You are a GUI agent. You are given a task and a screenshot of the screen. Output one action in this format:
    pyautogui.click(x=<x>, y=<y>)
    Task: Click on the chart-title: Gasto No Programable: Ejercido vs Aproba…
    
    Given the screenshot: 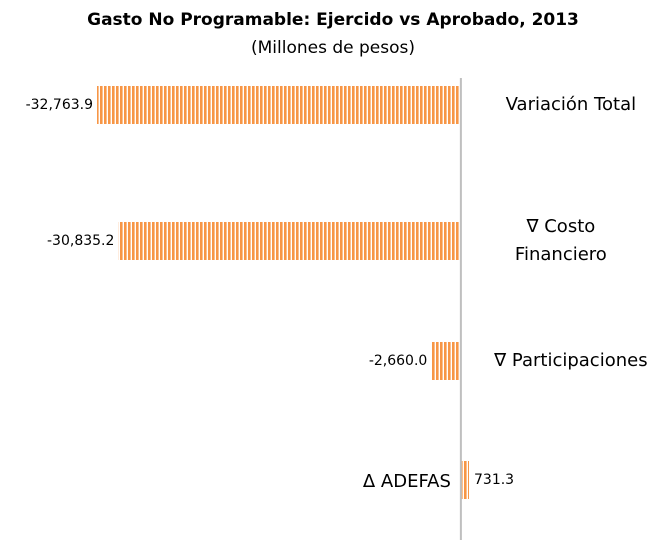 What is the action you would take?
    pyautogui.click(x=333, y=20)
    